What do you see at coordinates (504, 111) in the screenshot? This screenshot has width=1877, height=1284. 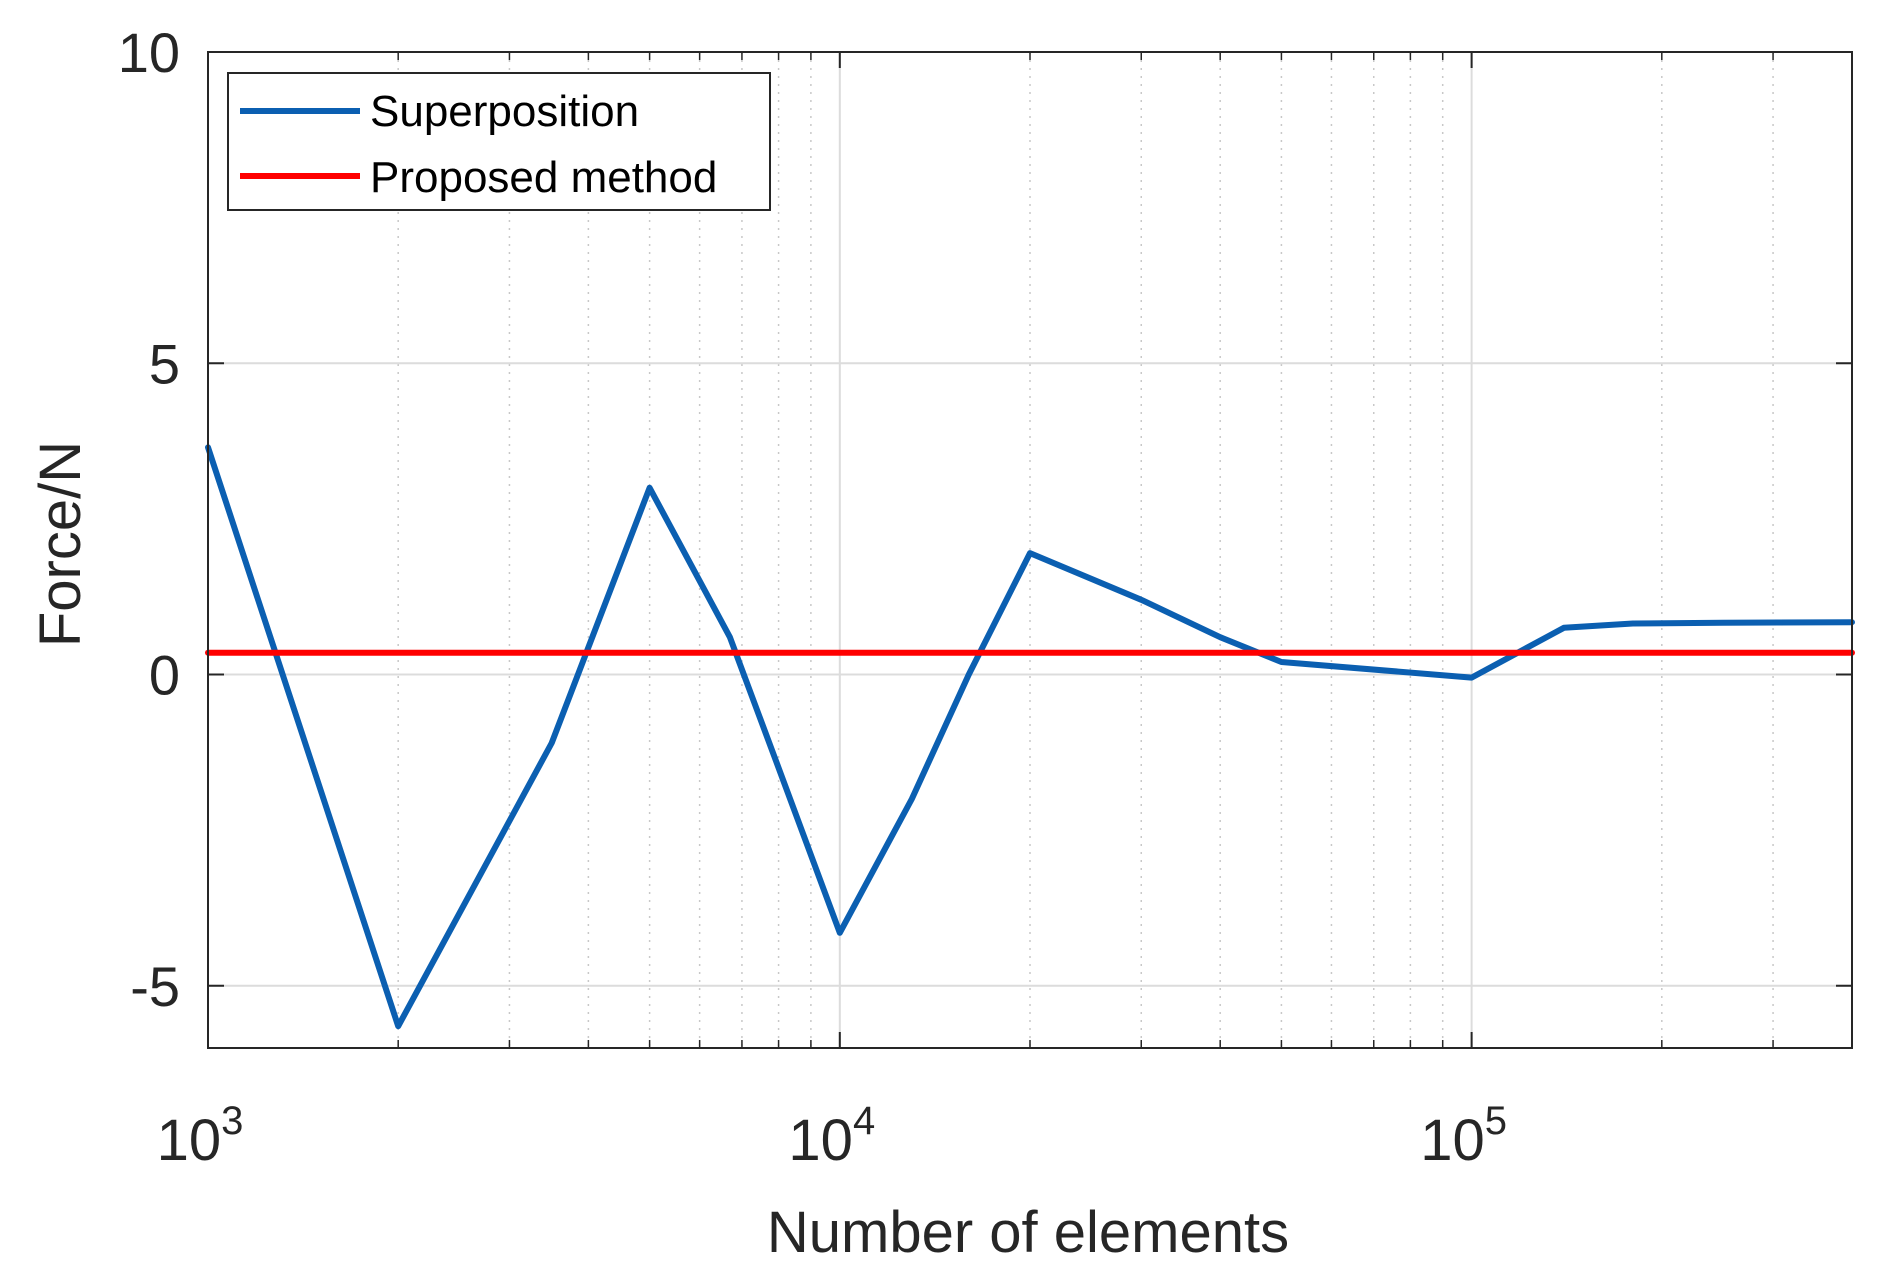 I see `legend-label-superposition: Superposition` at bounding box center [504, 111].